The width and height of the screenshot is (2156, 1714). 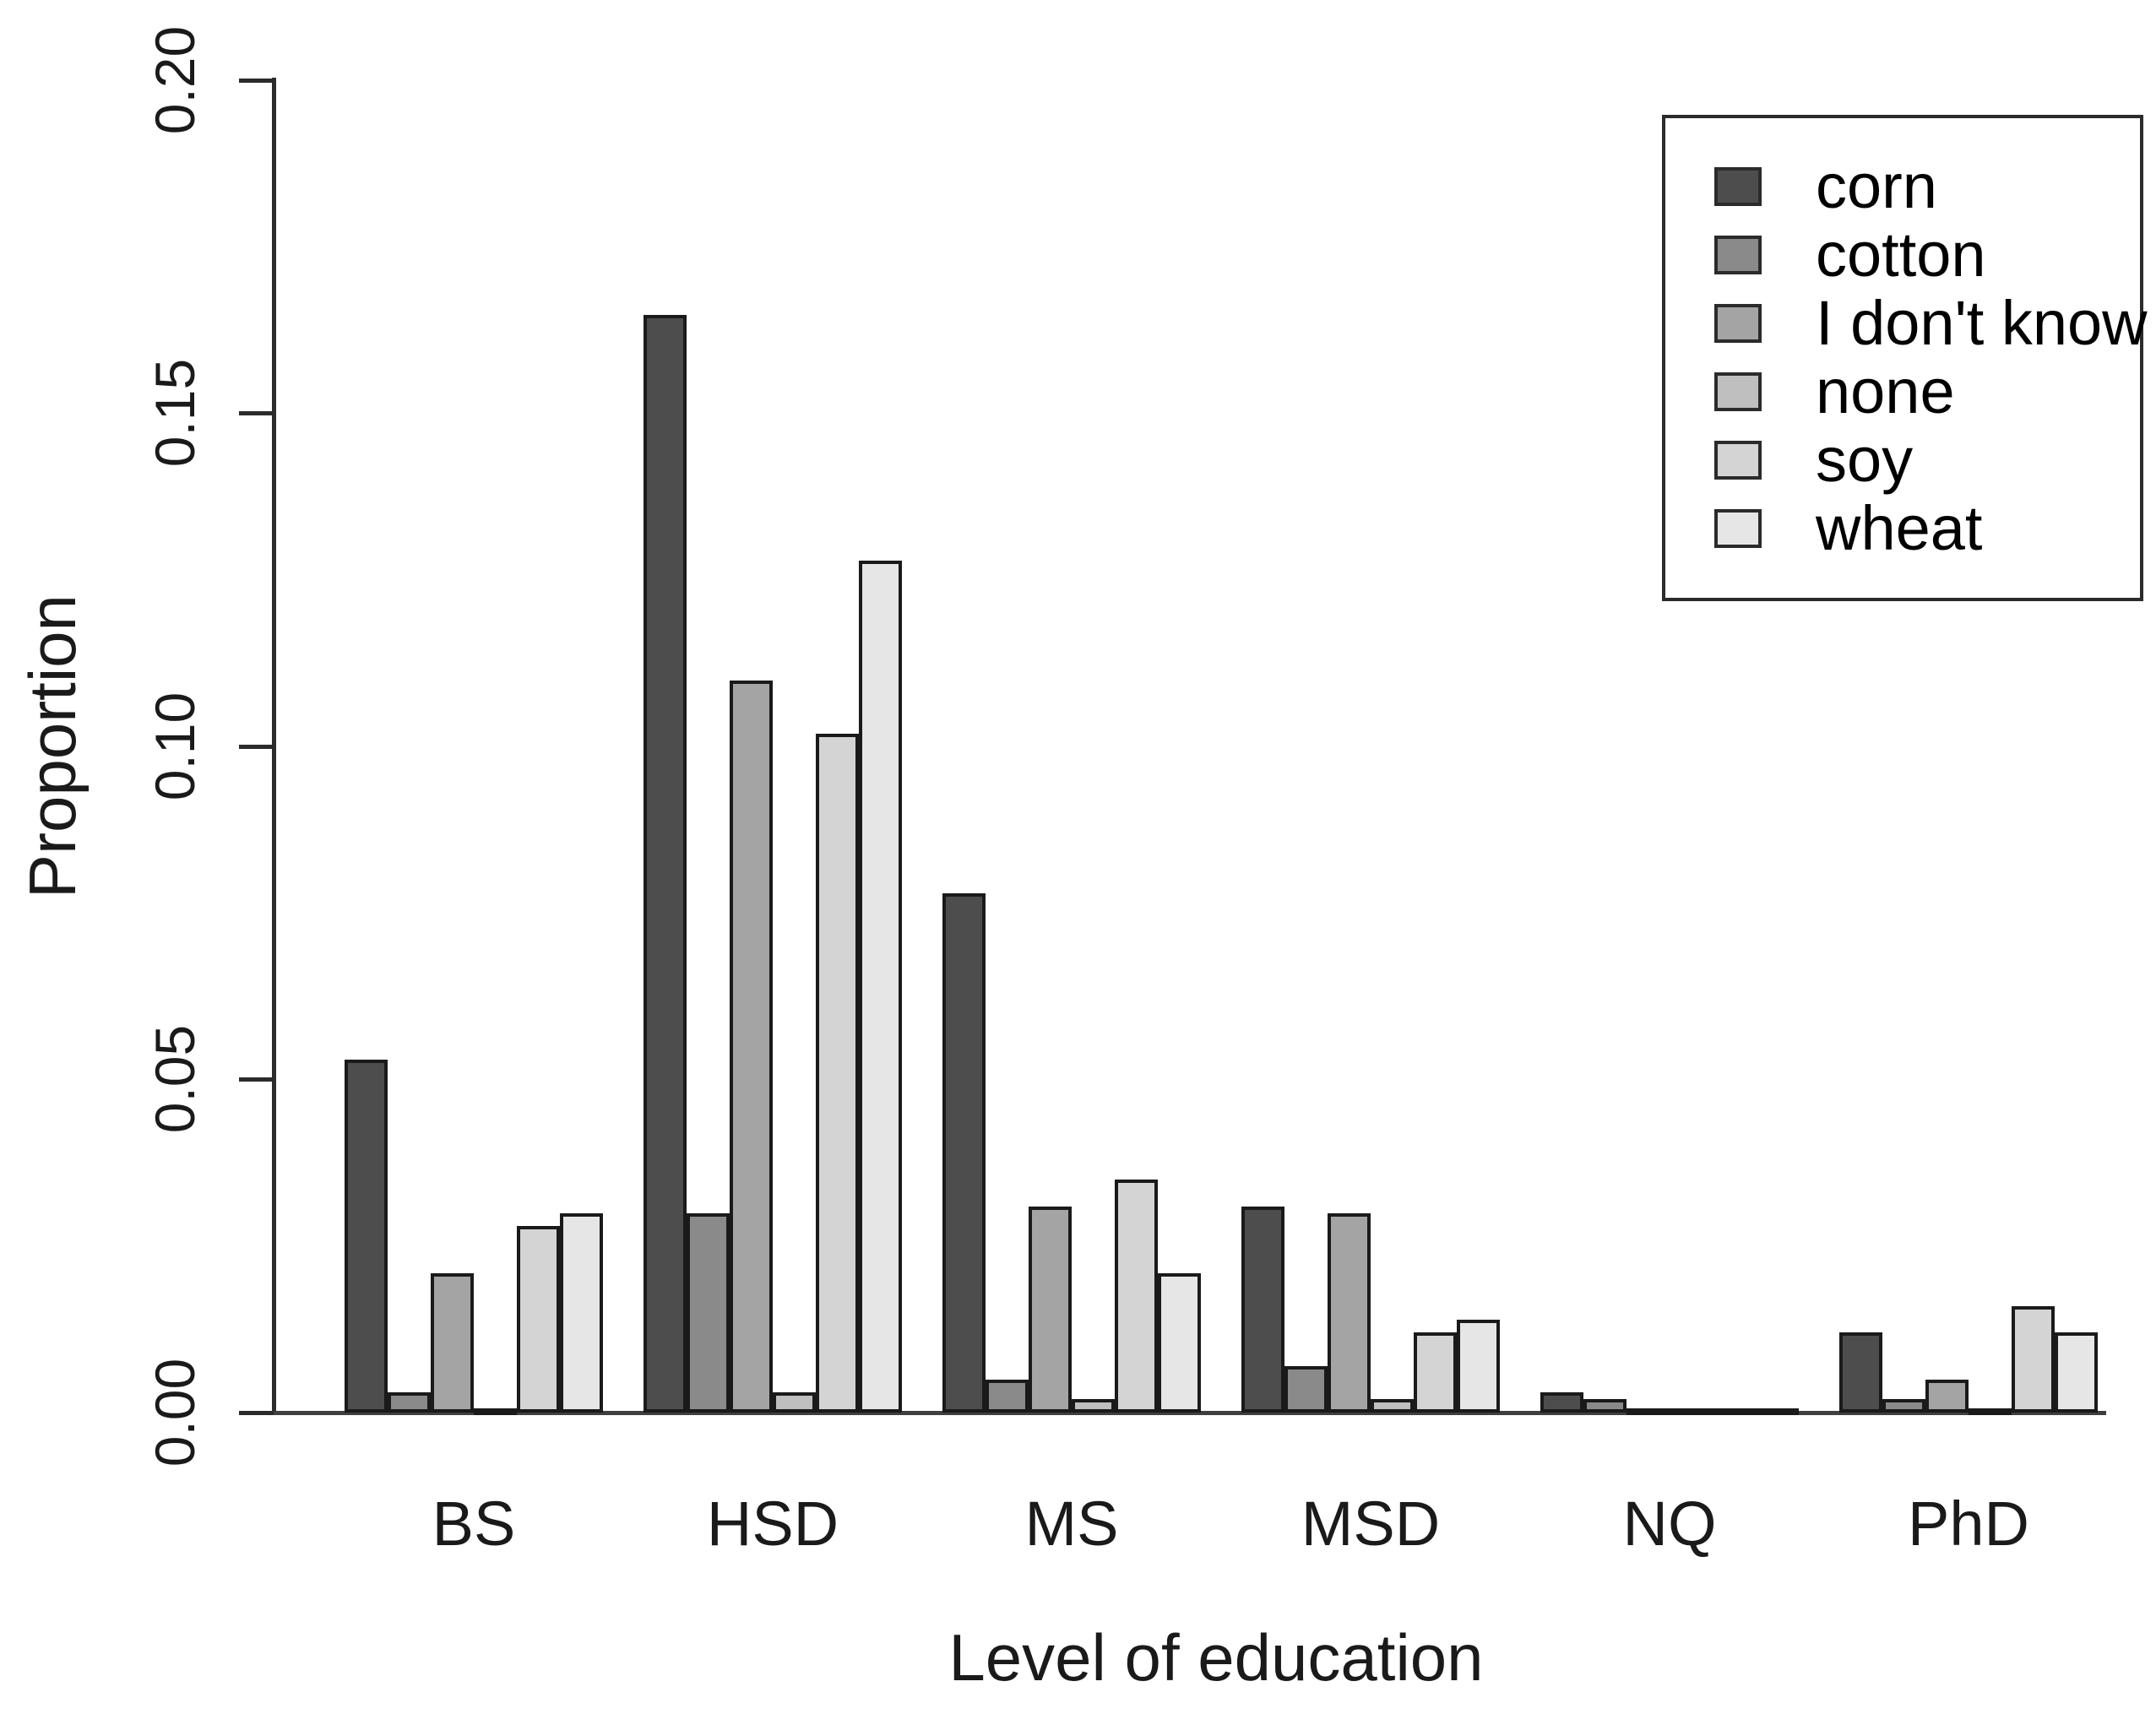 I want to click on bar-corn-MSD, so click(x=1262, y=1310).